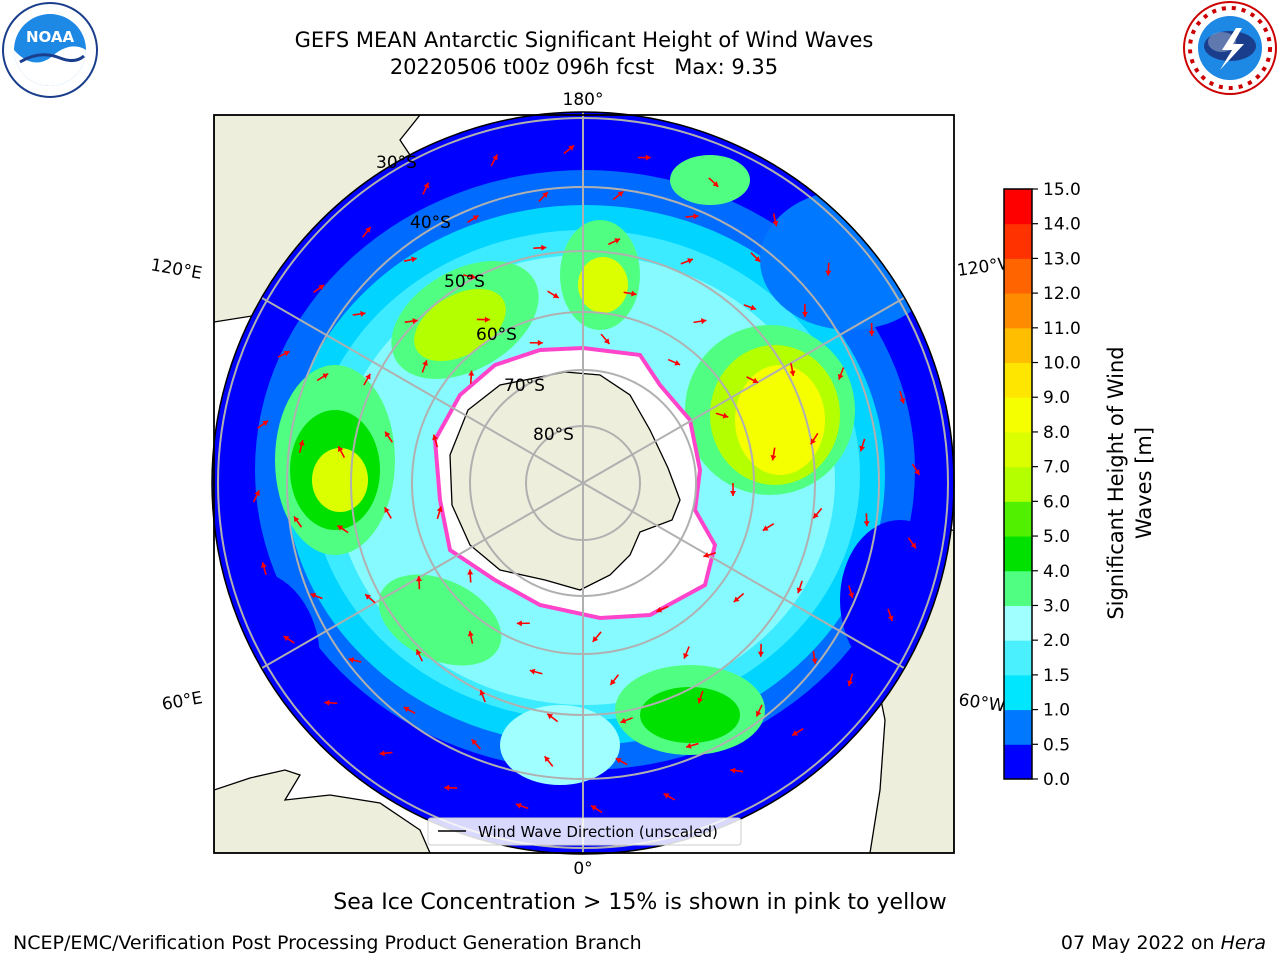  Describe the element at coordinates (496, 335) in the screenshot. I see `lat-label-60s: 60°S` at that location.